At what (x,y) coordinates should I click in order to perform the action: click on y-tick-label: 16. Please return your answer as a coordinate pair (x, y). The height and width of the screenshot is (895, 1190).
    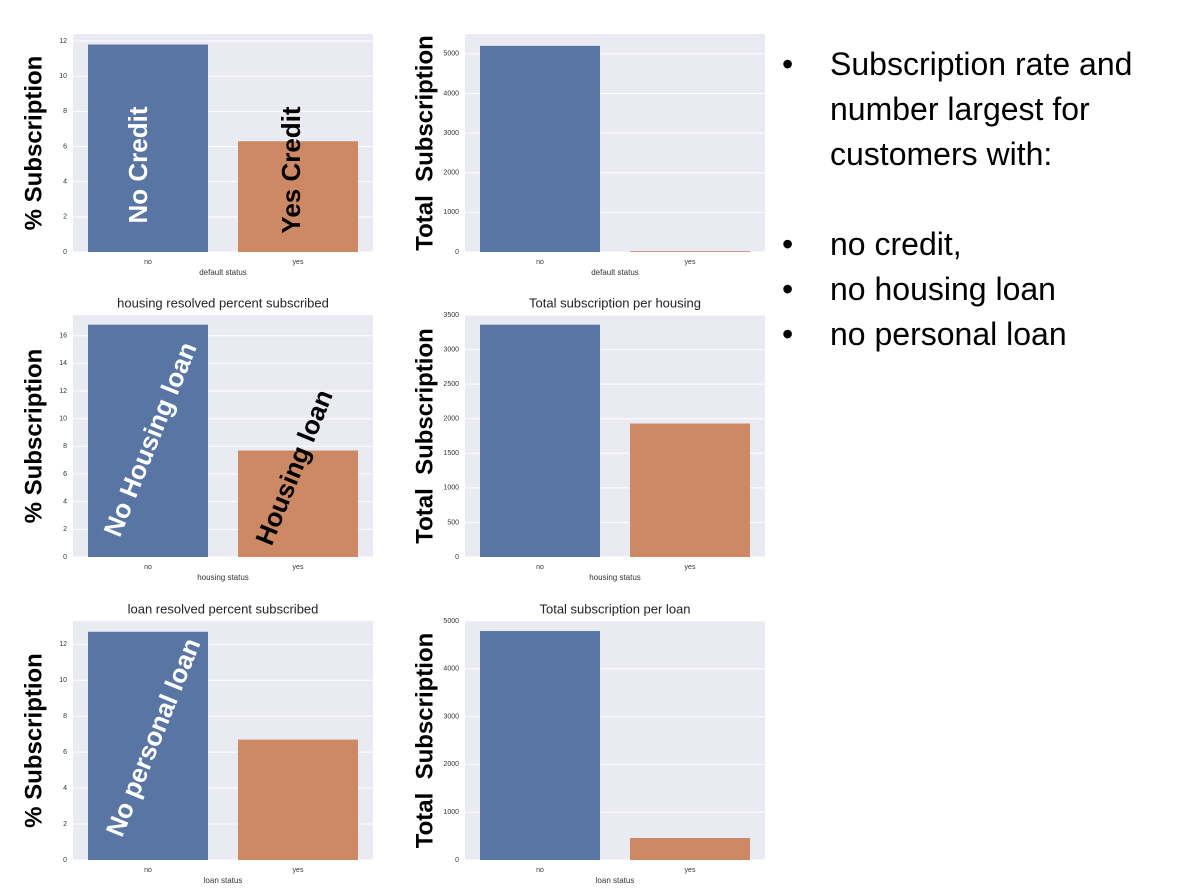
    Looking at the image, I should click on (63, 336).